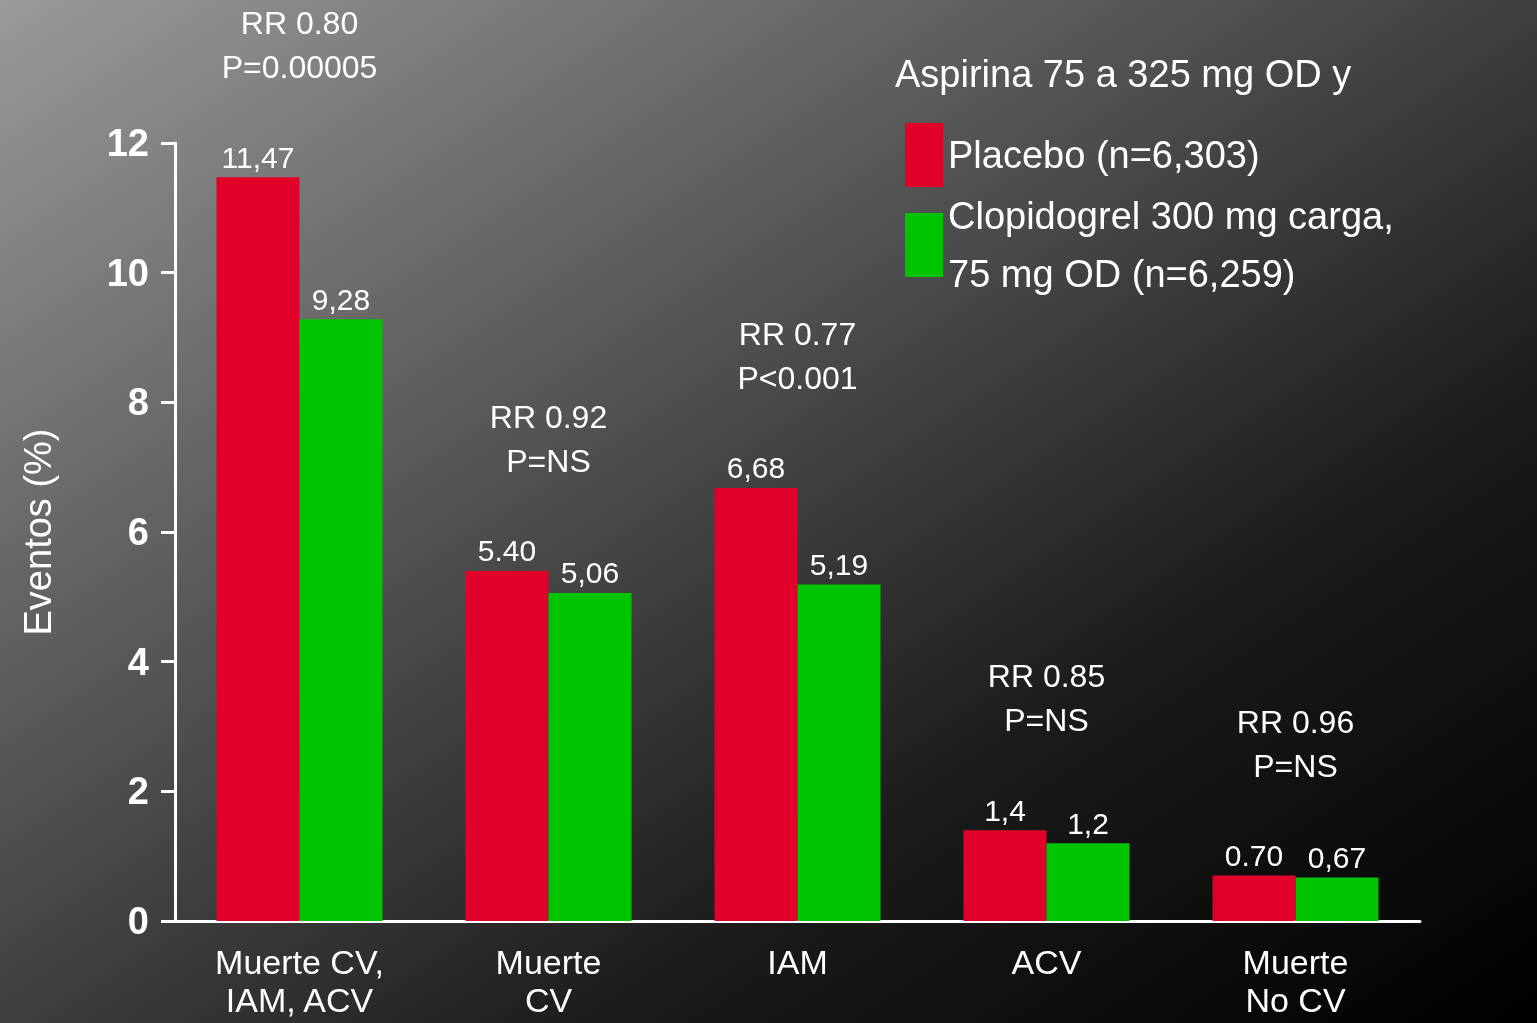  Describe the element at coordinates (299, 981) in the screenshot. I see `x-tick-label: Muerte CV, IAM, ACV` at that location.